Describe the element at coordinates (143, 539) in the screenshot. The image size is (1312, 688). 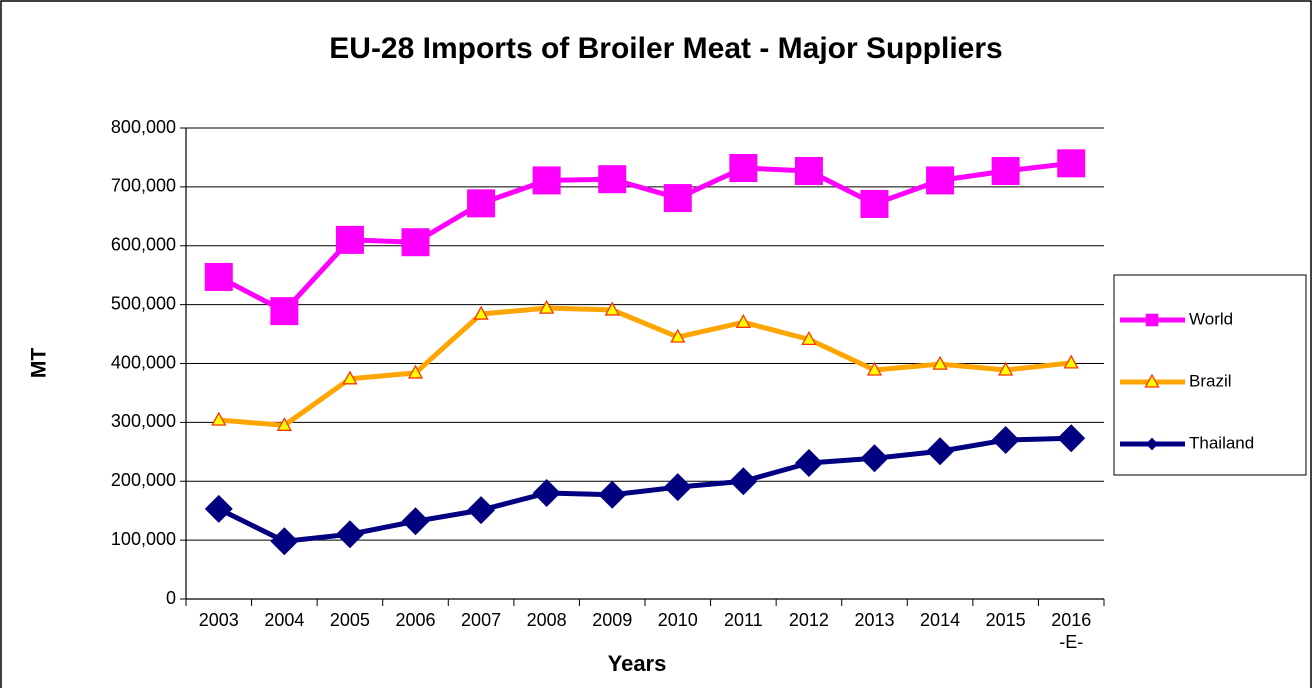
I see `y-tick-label: 100,000` at that location.